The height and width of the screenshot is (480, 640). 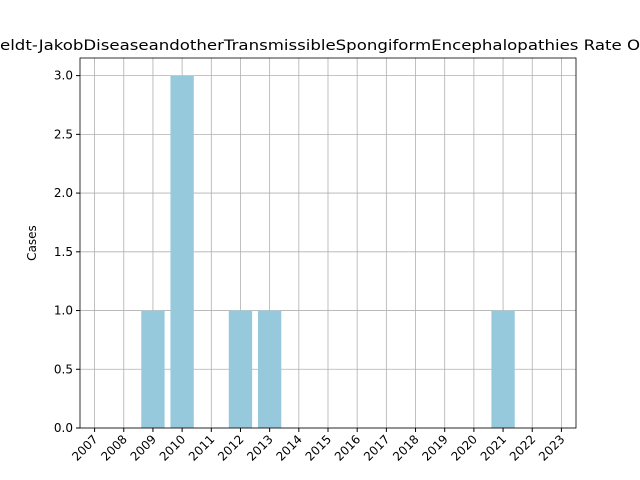 What do you see at coordinates (201, 447) in the screenshot?
I see `x-tick-label: 2011` at bounding box center [201, 447].